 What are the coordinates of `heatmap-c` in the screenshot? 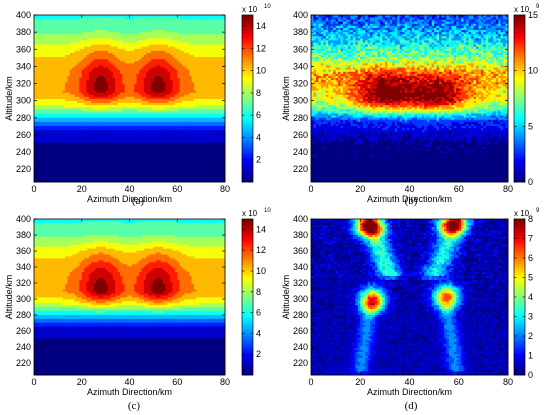 It's located at (129, 297).